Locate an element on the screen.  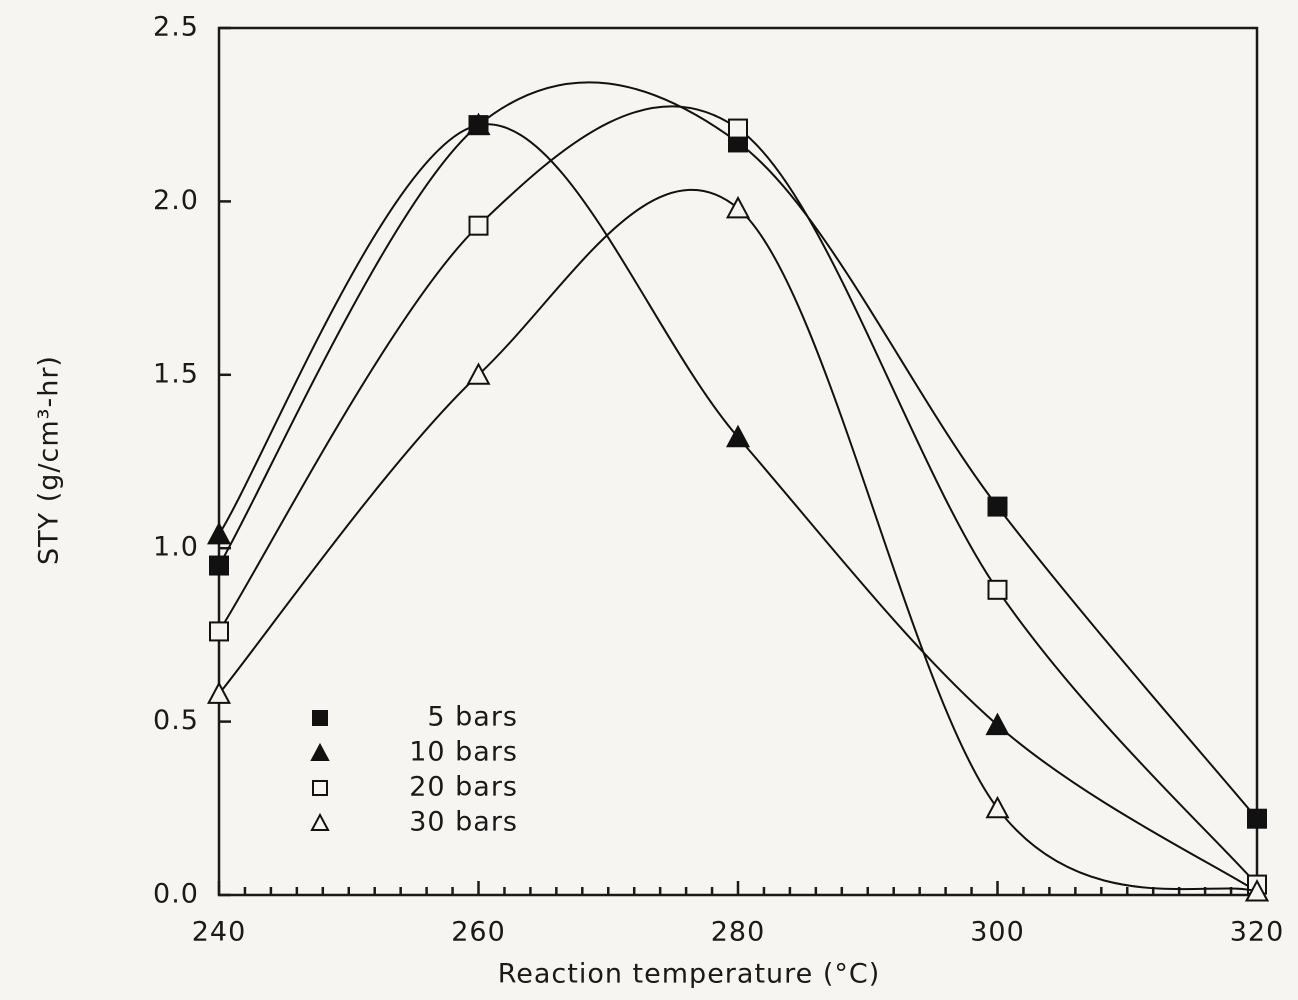
x-tick-label: 260 is located at coordinates (478, 932).